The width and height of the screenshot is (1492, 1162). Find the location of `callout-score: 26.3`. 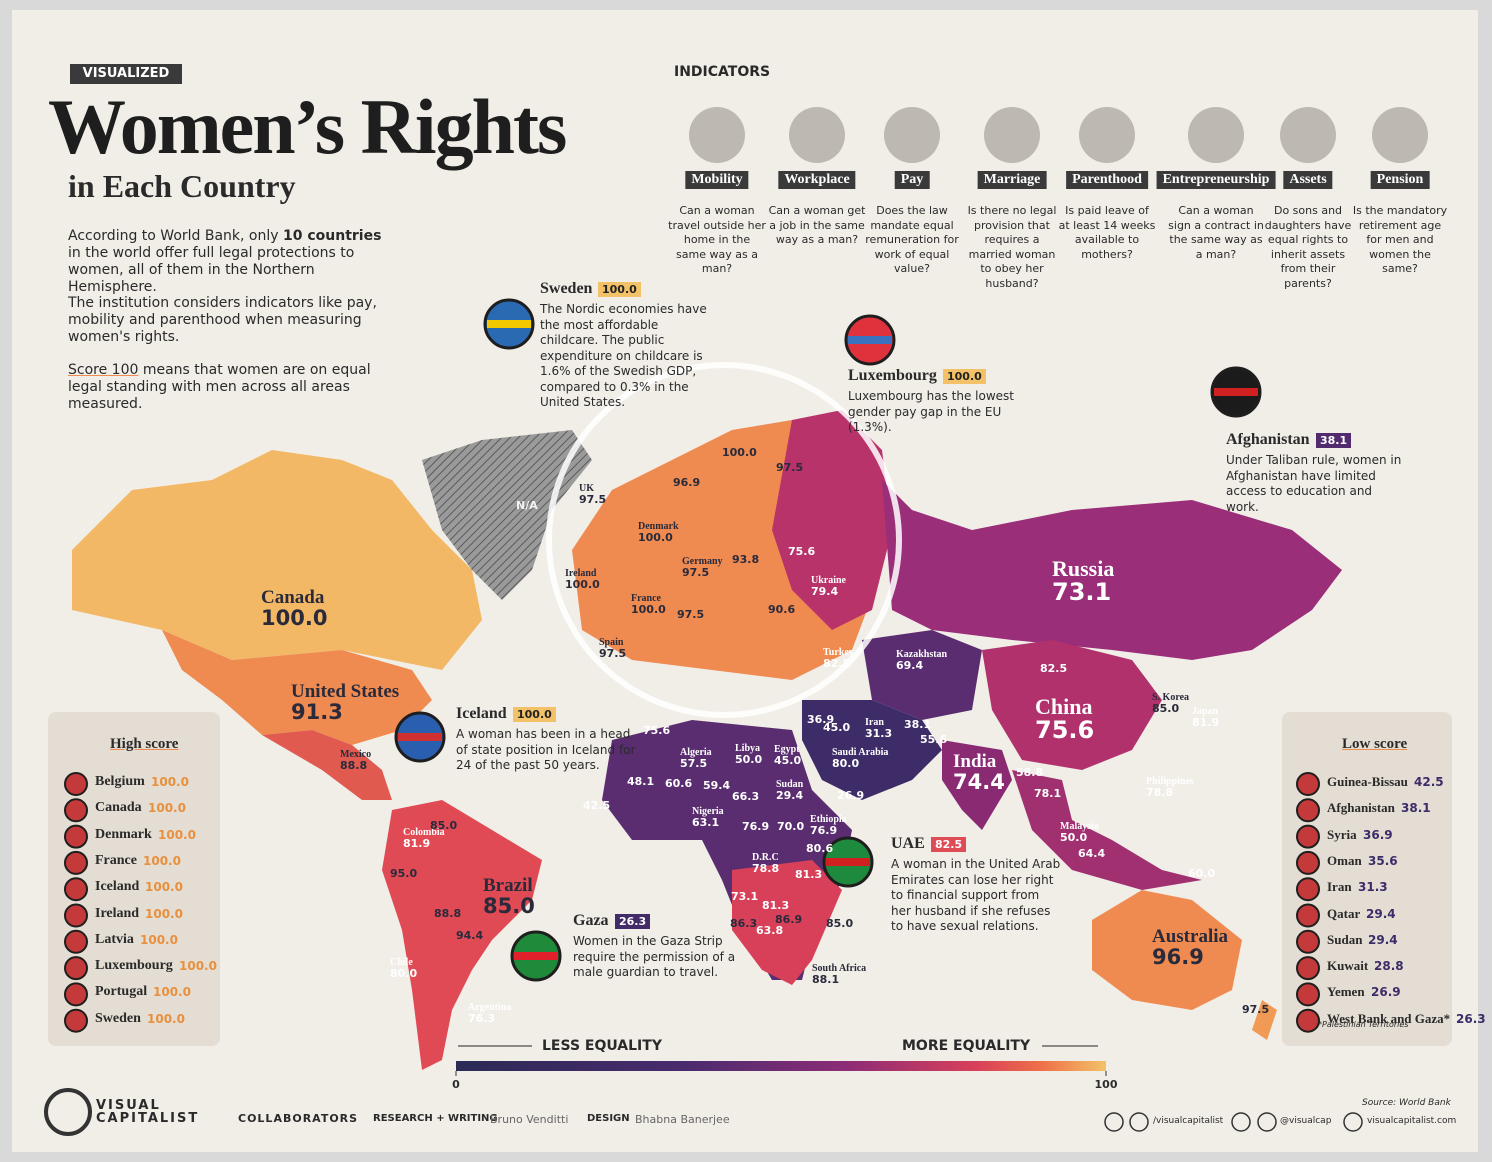

callout-score: 26.3 is located at coordinates (633, 921).